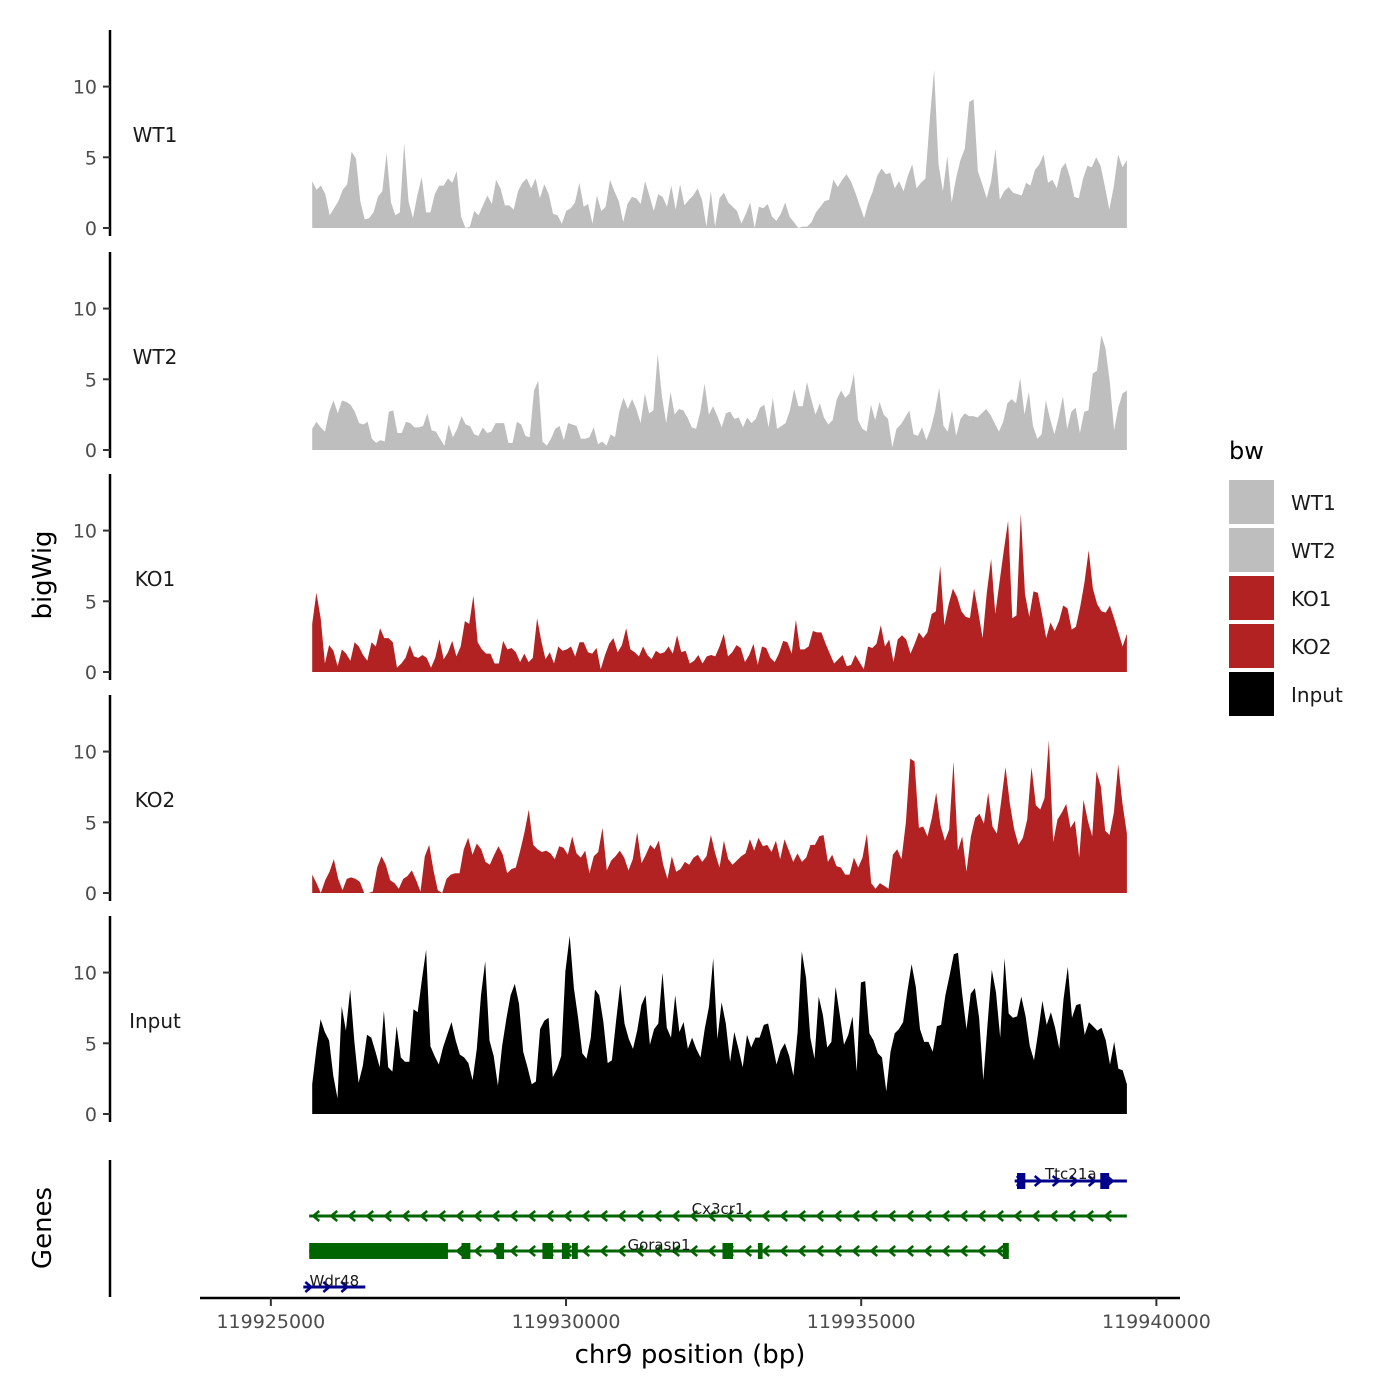 This screenshot has width=1400, height=1400. Describe the element at coordinates (155, 1021) in the screenshot. I see `track-label-input: Input` at that location.